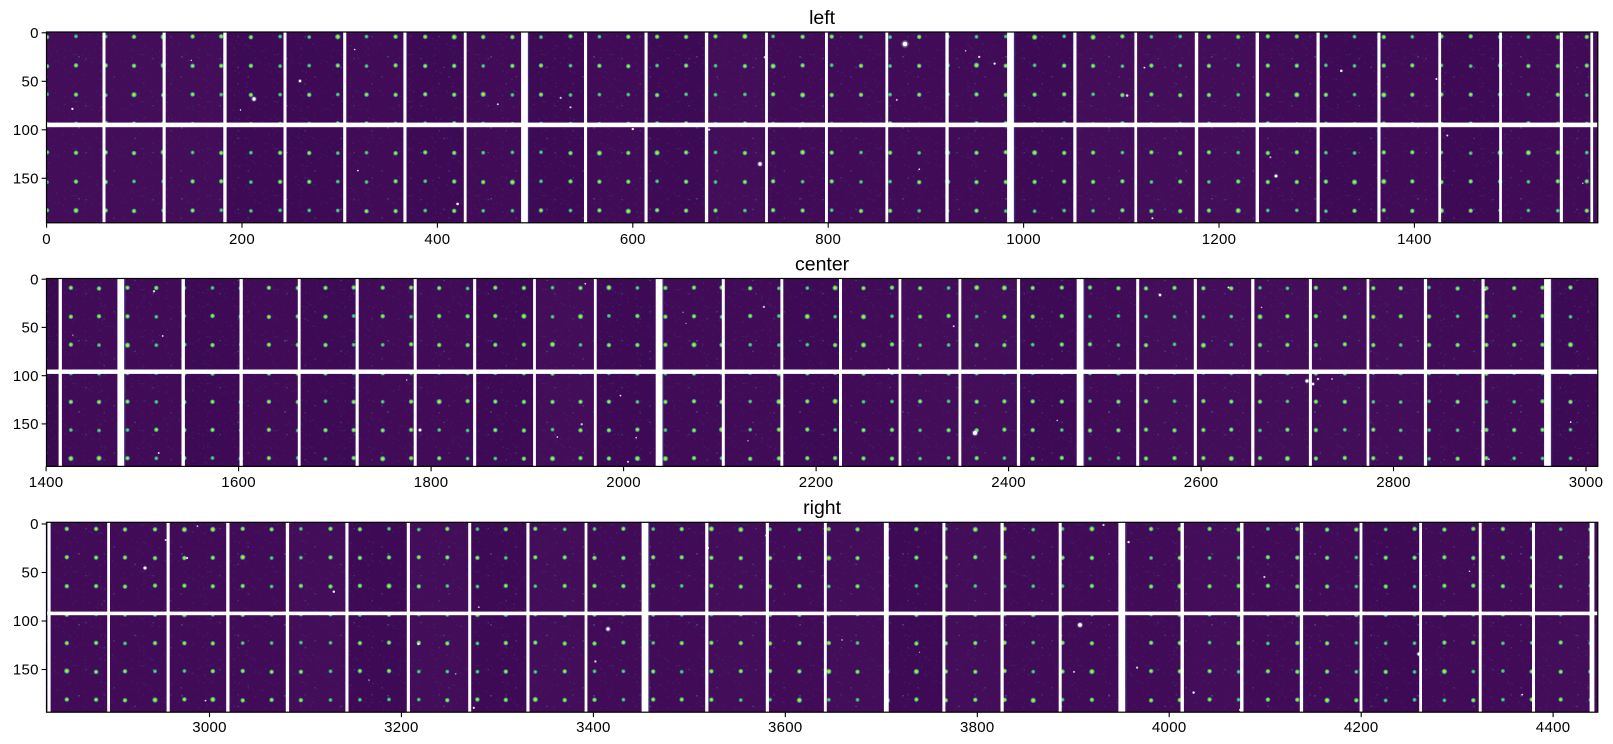 Image resolution: width=1613 pixels, height=744 pixels. I want to click on svg-text: 2000, so click(623, 482).